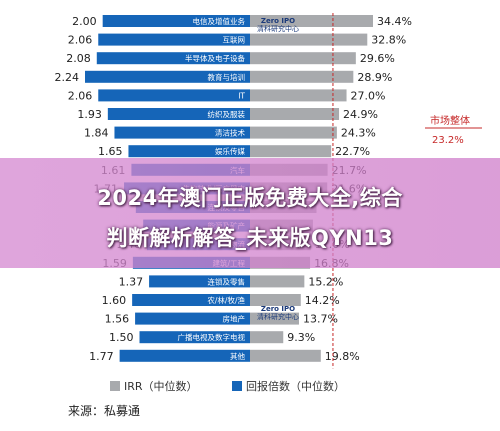 This screenshot has height=431, width=500. Describe the element at coordinates (89, 114) in the screenshot. I see `multiple-value-label-5: 1.93` at that location.